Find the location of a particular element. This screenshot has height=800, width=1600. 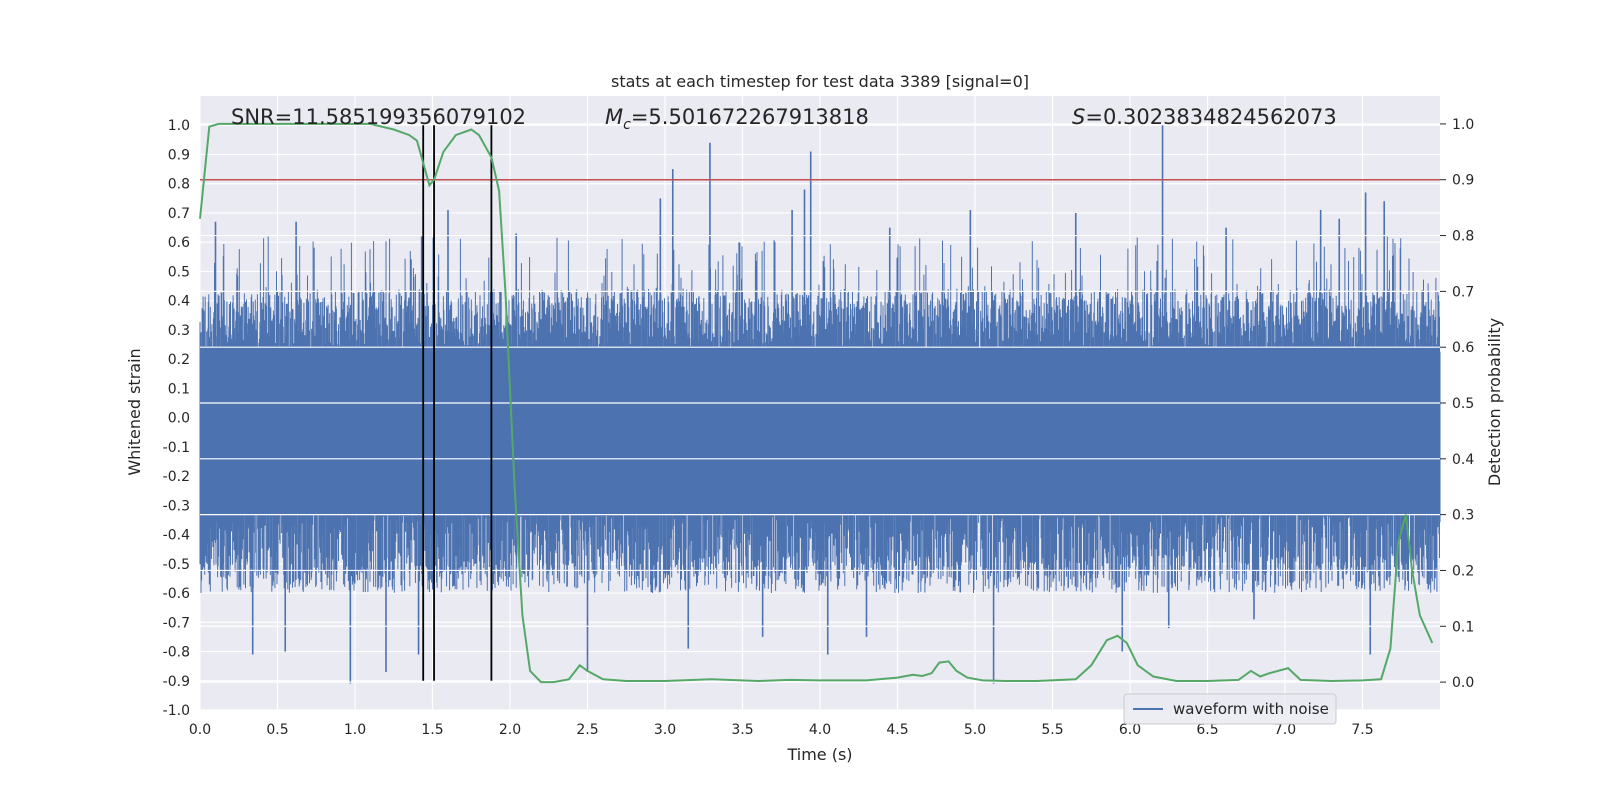

y-tick-label: 0.8 is located at coordinates (179, 185).